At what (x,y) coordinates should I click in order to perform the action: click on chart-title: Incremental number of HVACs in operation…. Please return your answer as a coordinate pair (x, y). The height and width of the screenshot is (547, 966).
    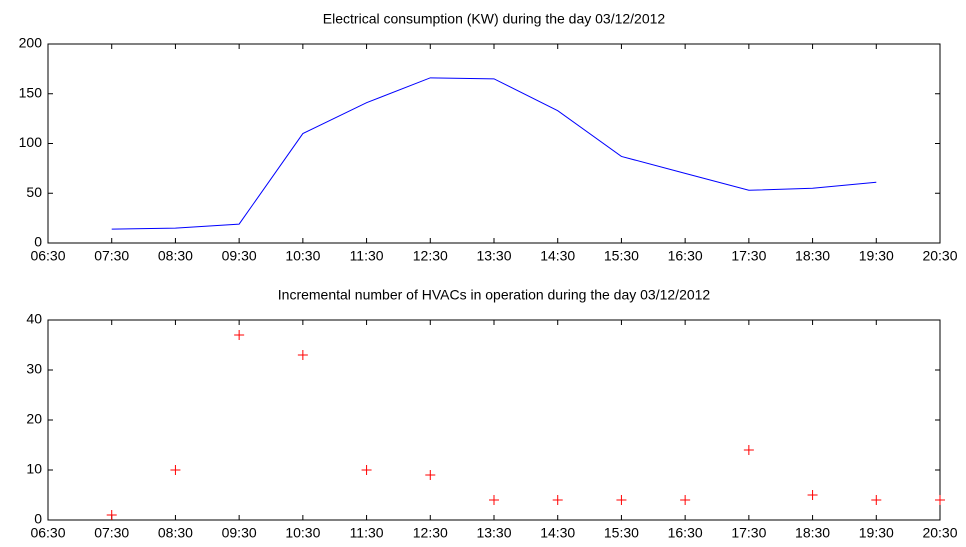
    Looking at the image, I should click on (494, 295).